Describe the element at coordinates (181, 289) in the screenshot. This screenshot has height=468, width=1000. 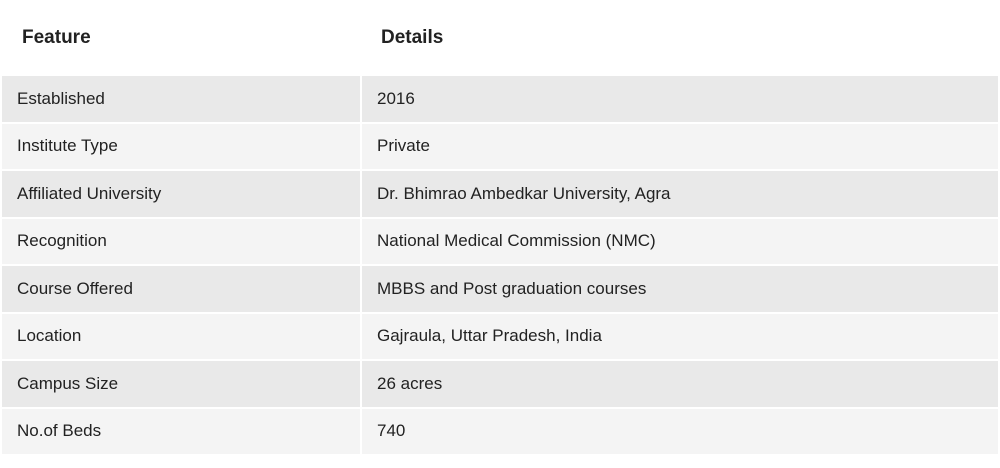
I see `feature-cell: Course Offered` at that location.